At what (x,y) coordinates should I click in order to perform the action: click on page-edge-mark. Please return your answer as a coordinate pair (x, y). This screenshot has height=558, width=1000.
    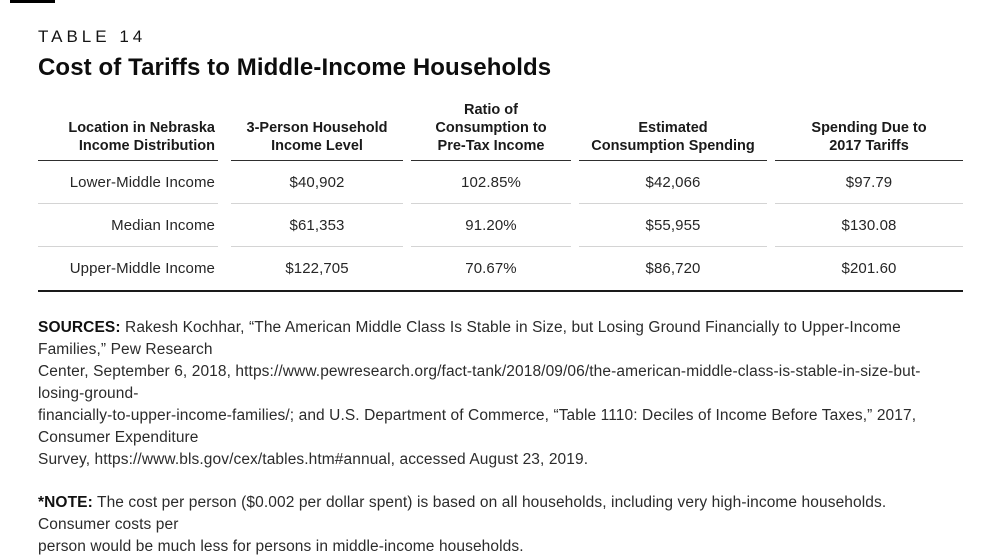
    Looking at the image, I should click on (32, 1).